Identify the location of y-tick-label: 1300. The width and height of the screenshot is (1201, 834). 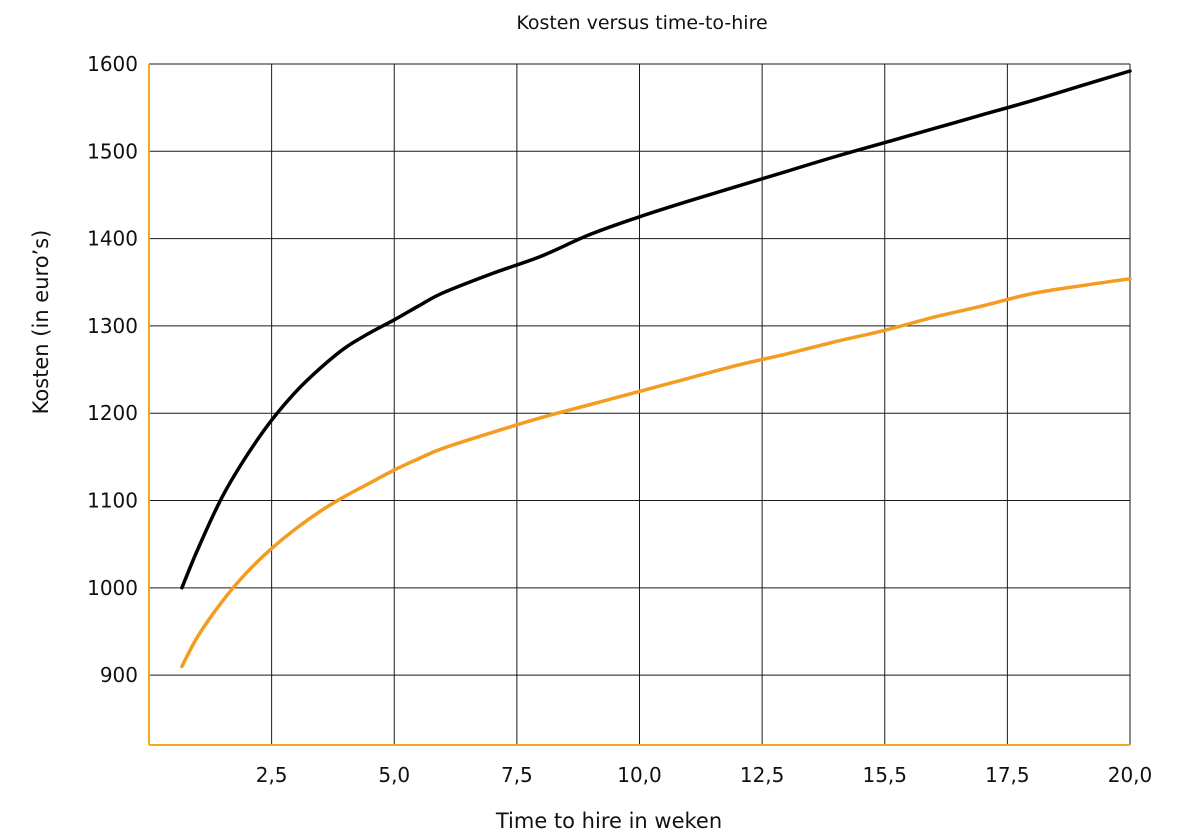
(112, 326).